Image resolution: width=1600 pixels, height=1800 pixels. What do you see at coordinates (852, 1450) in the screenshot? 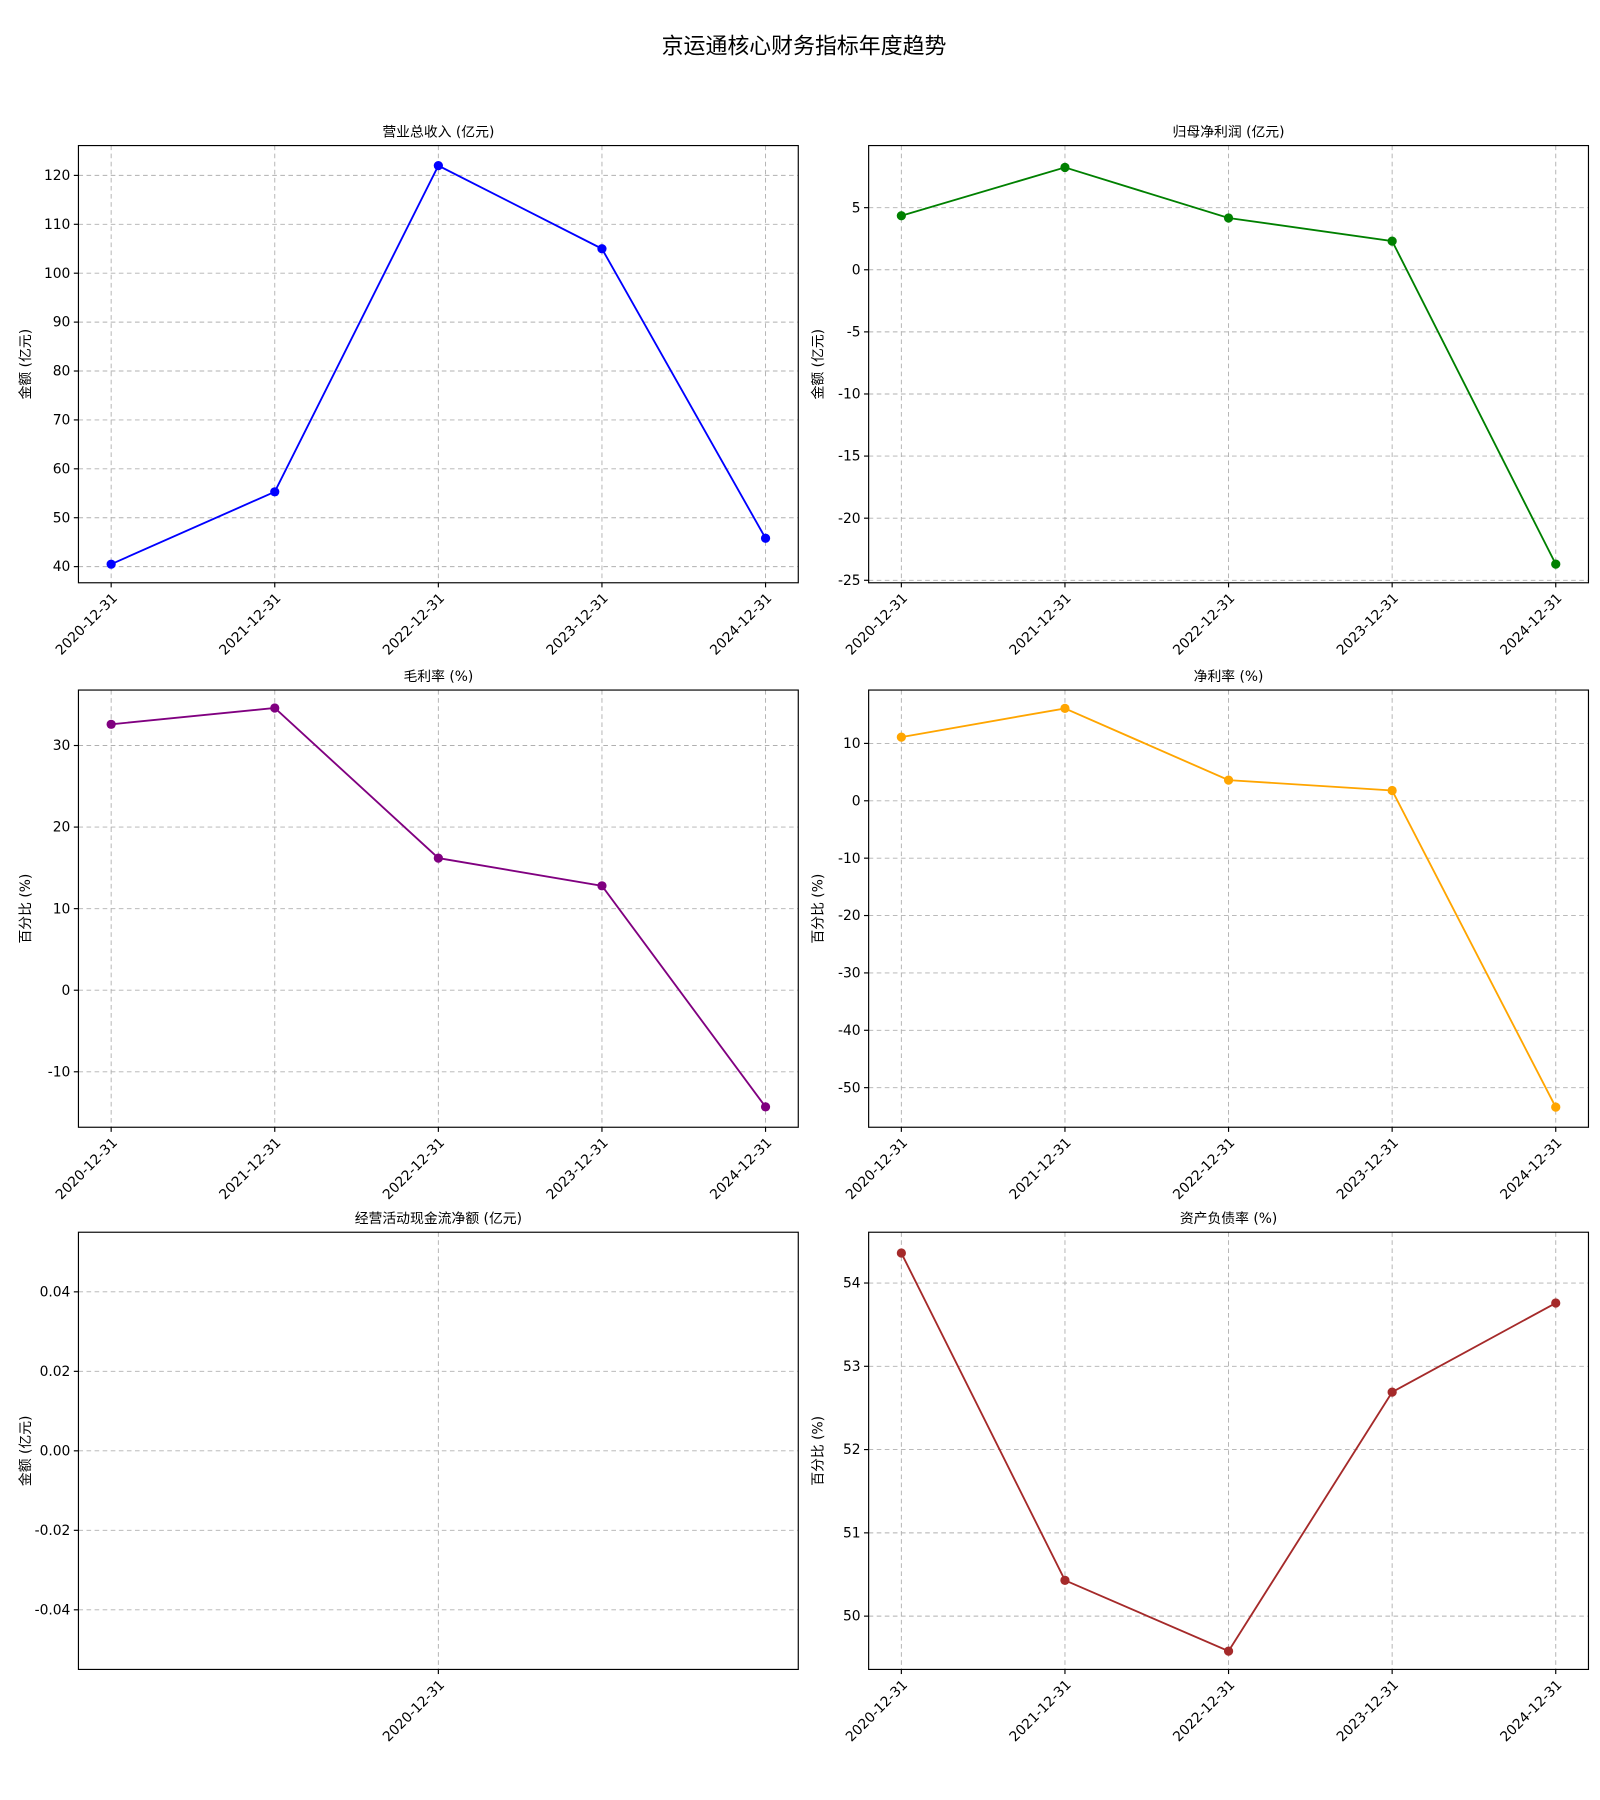
I see `y-tick-label: 52` at bounding box center [852, 1450].